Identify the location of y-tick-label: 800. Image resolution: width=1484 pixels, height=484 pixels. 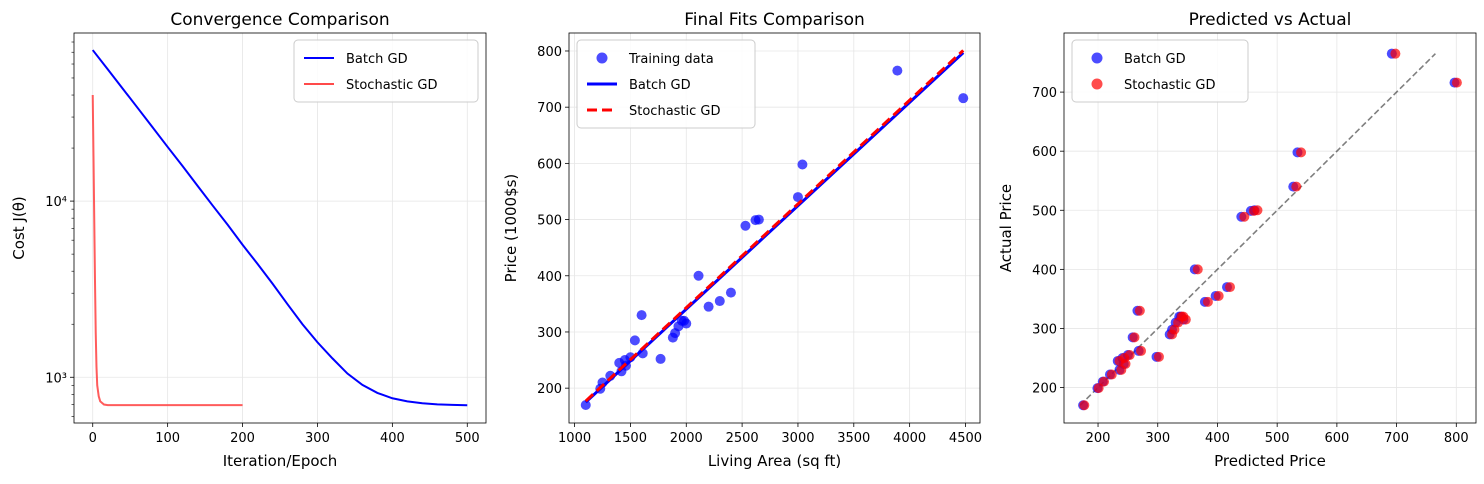
(549, 52).